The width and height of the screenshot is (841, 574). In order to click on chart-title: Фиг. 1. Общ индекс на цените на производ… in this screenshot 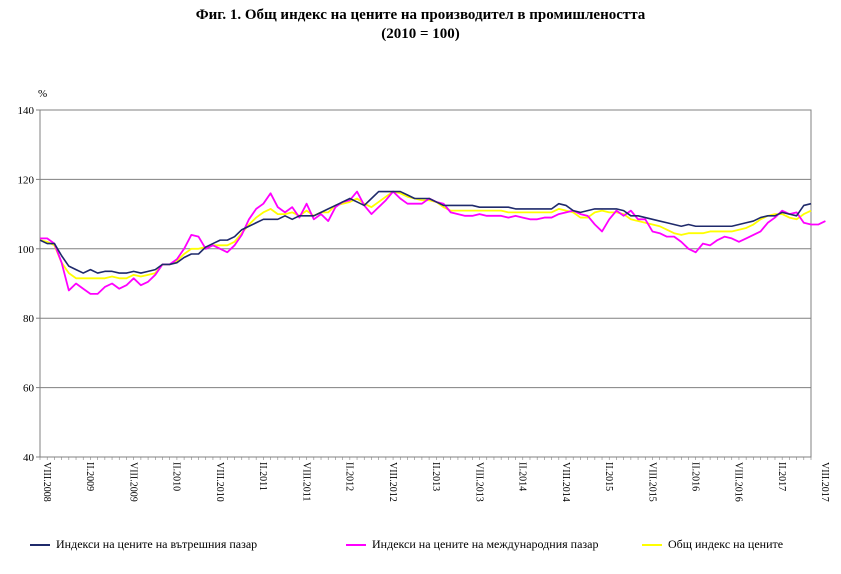, I will do `click(420, 15)`.